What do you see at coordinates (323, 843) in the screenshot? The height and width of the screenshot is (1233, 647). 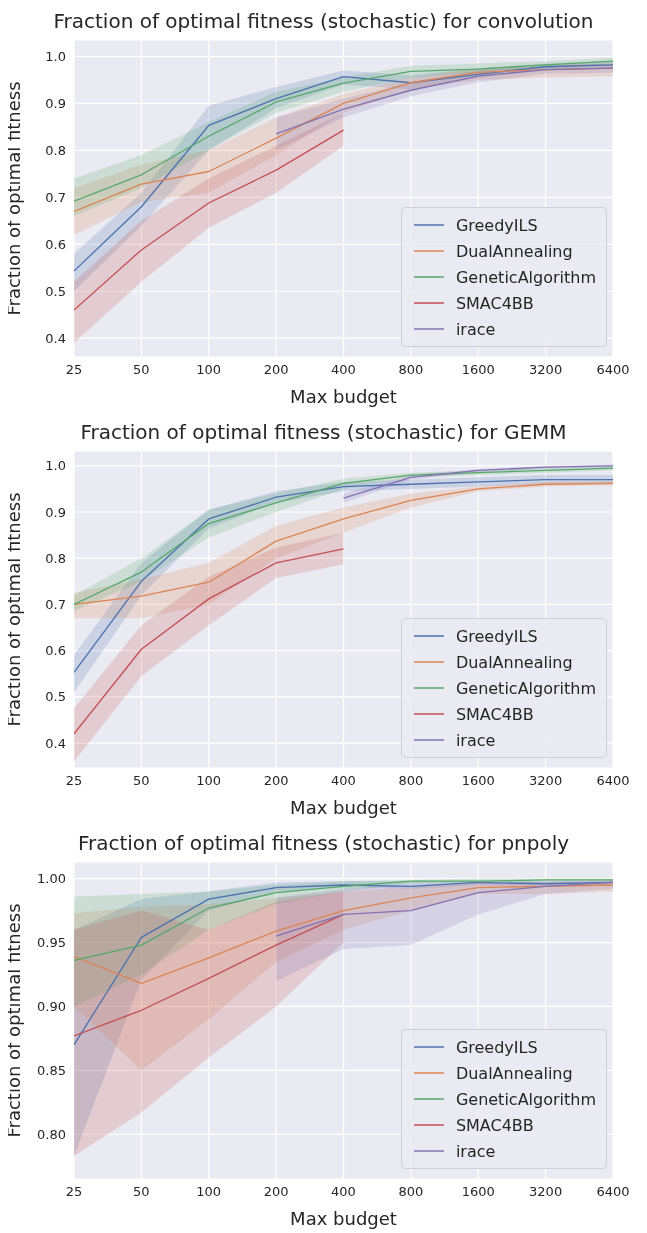 I see `chart-title: Fraction of optimal fitness (stochastic) for pnpoly` at bounding box center [323, 843].